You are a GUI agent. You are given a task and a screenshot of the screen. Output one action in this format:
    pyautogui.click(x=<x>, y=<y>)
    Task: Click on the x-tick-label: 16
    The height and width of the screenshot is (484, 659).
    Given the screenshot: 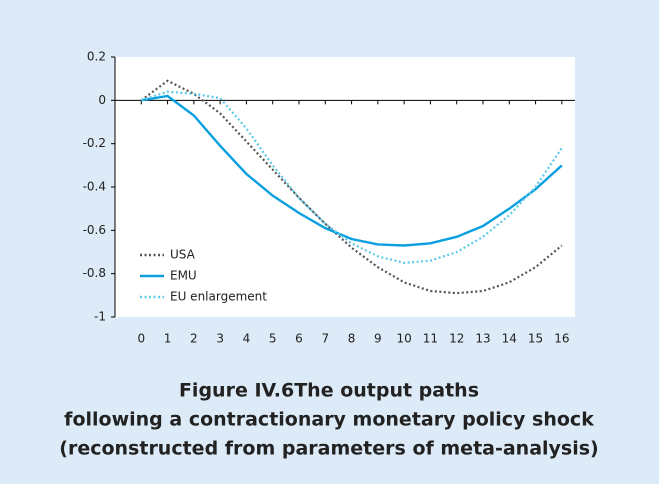 What is the action you would take?
    pyautogui.click(x=561, y=339)
    